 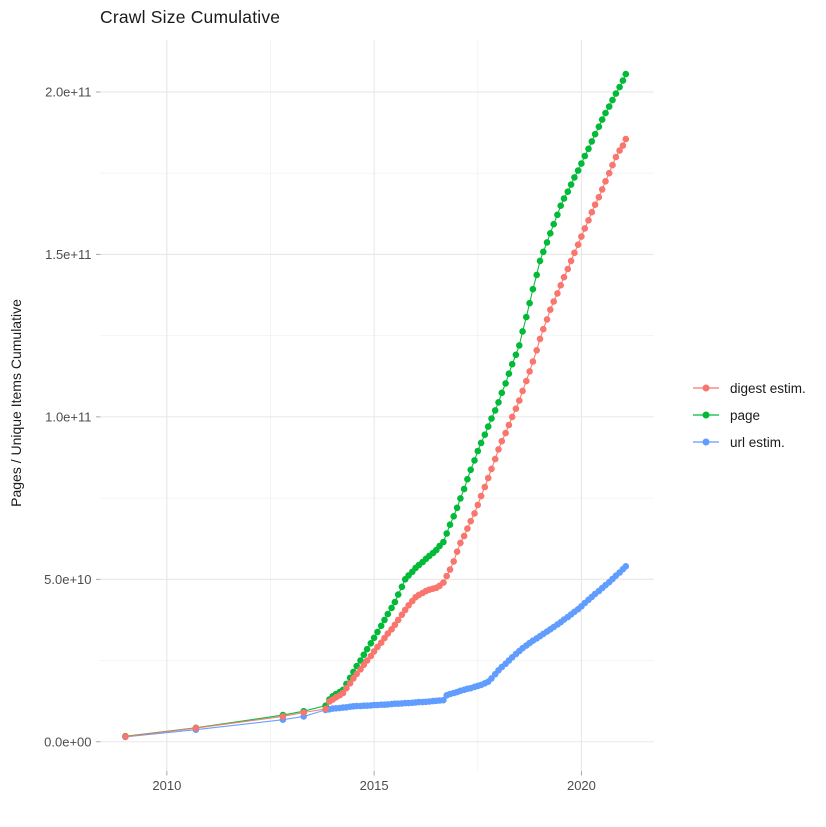 I want to click on legend-item-page: page, so click(x=748, y=415).